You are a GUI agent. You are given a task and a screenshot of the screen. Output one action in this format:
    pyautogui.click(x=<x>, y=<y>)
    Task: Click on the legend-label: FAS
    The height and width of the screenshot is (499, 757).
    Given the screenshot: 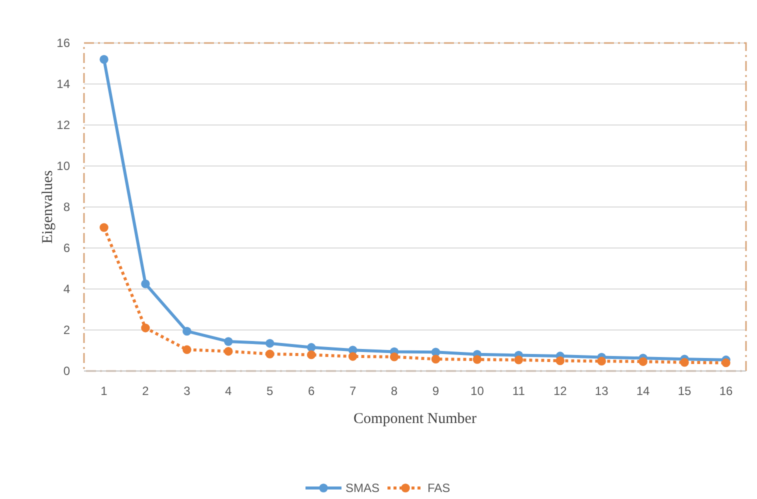 What is the action you would take?
    pyautogui.click(x=439, y=488)
    